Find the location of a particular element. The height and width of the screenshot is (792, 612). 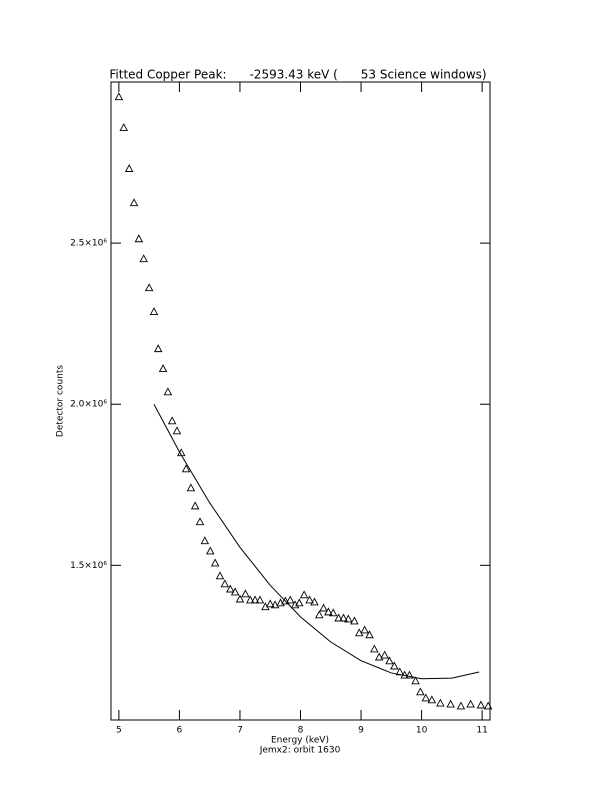

x-axis-label: Energy (keV) is located at coordinates (300, 741).